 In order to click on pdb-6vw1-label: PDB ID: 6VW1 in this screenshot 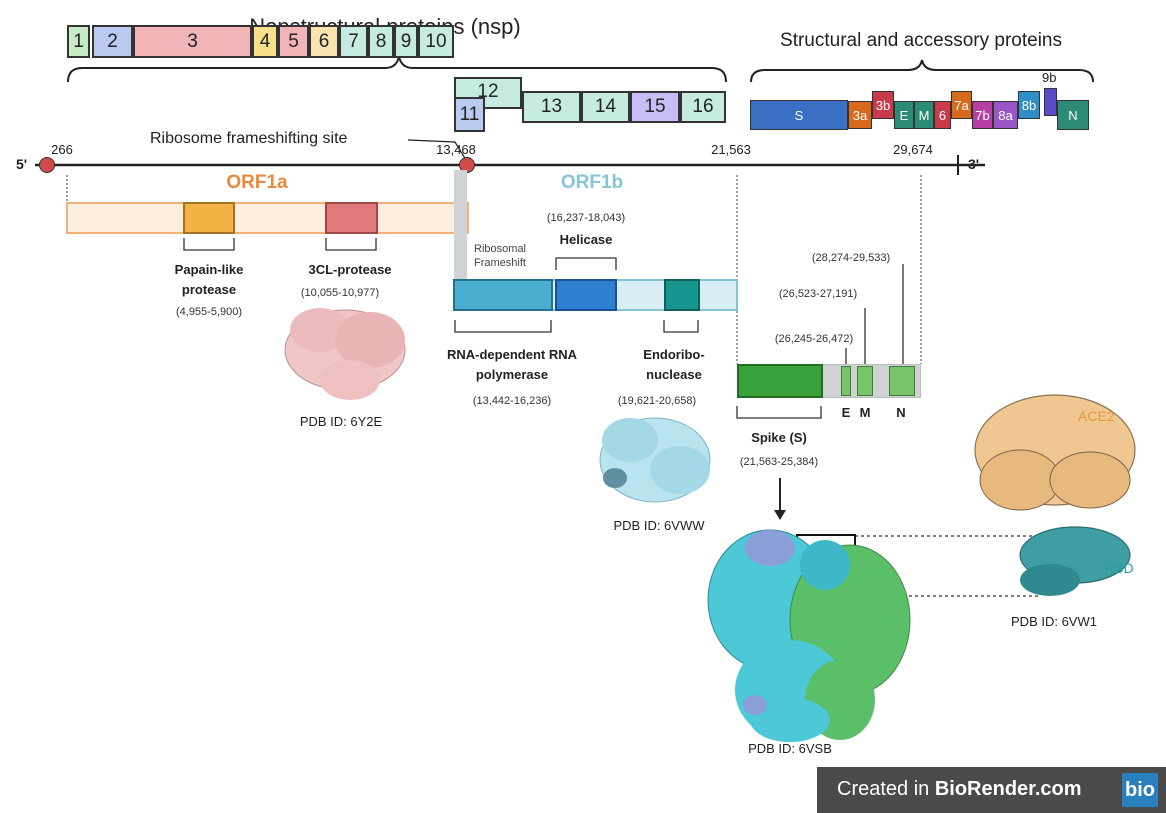, I will do `click(1054, 621)`.